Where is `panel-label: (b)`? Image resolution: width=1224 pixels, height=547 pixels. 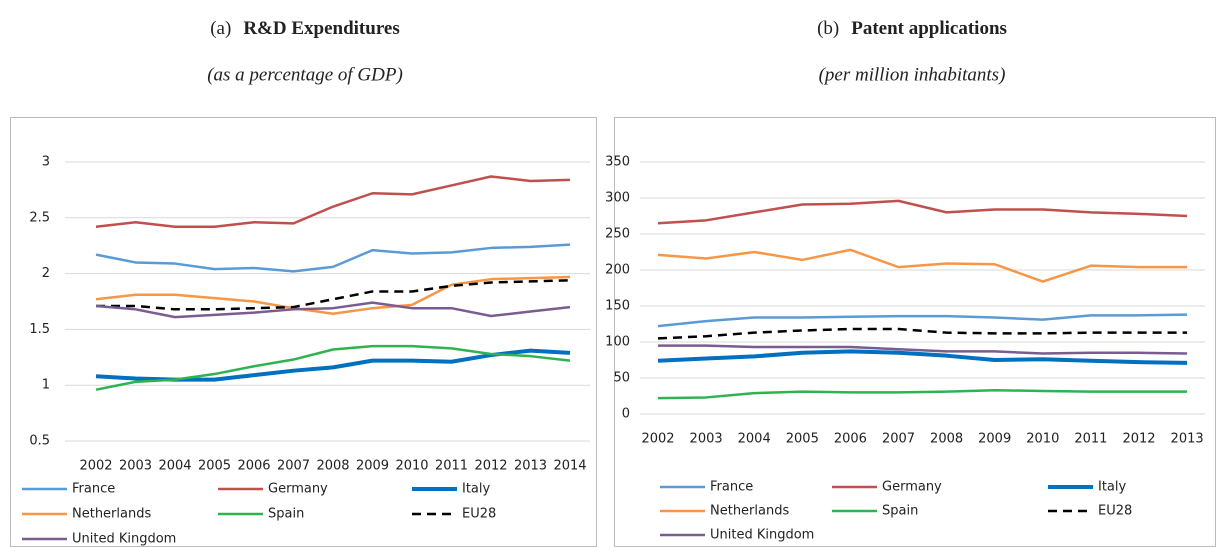
panel-label: (b) is located at coordinates (828, 28).